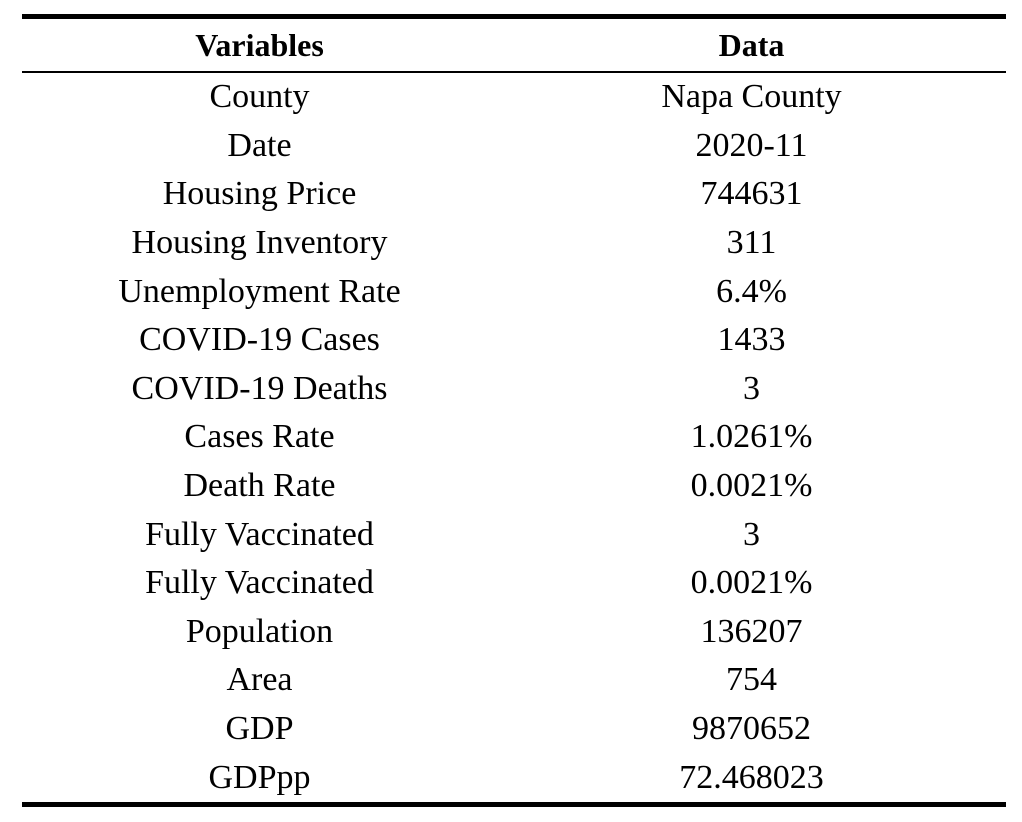 This screenshot has width=1022, height=822. Describe the element at coordinates (751, 44) in the screenshot. I see `header-data: Data` at that location.